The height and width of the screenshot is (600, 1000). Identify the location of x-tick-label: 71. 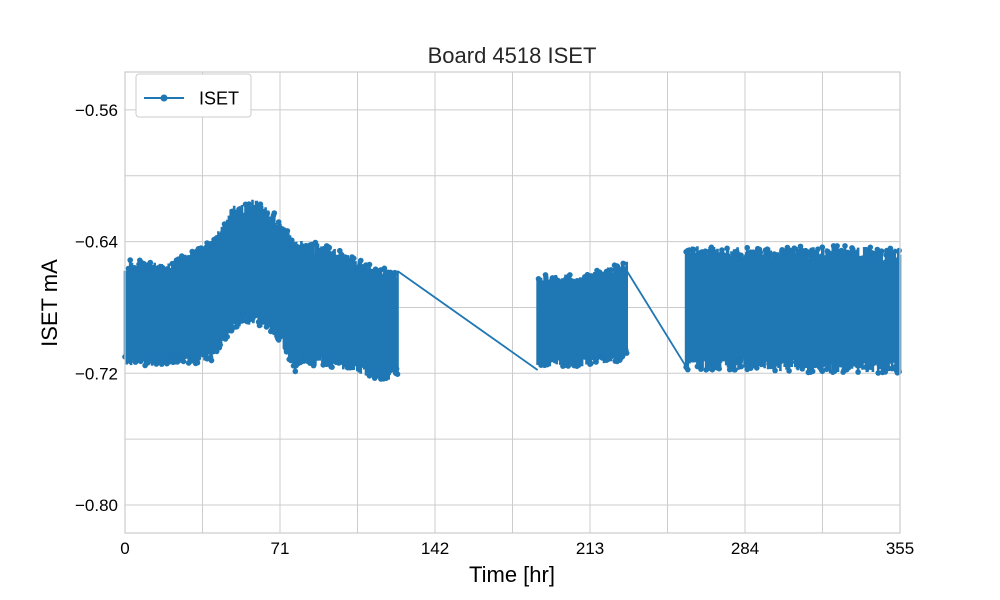
(280, 548).